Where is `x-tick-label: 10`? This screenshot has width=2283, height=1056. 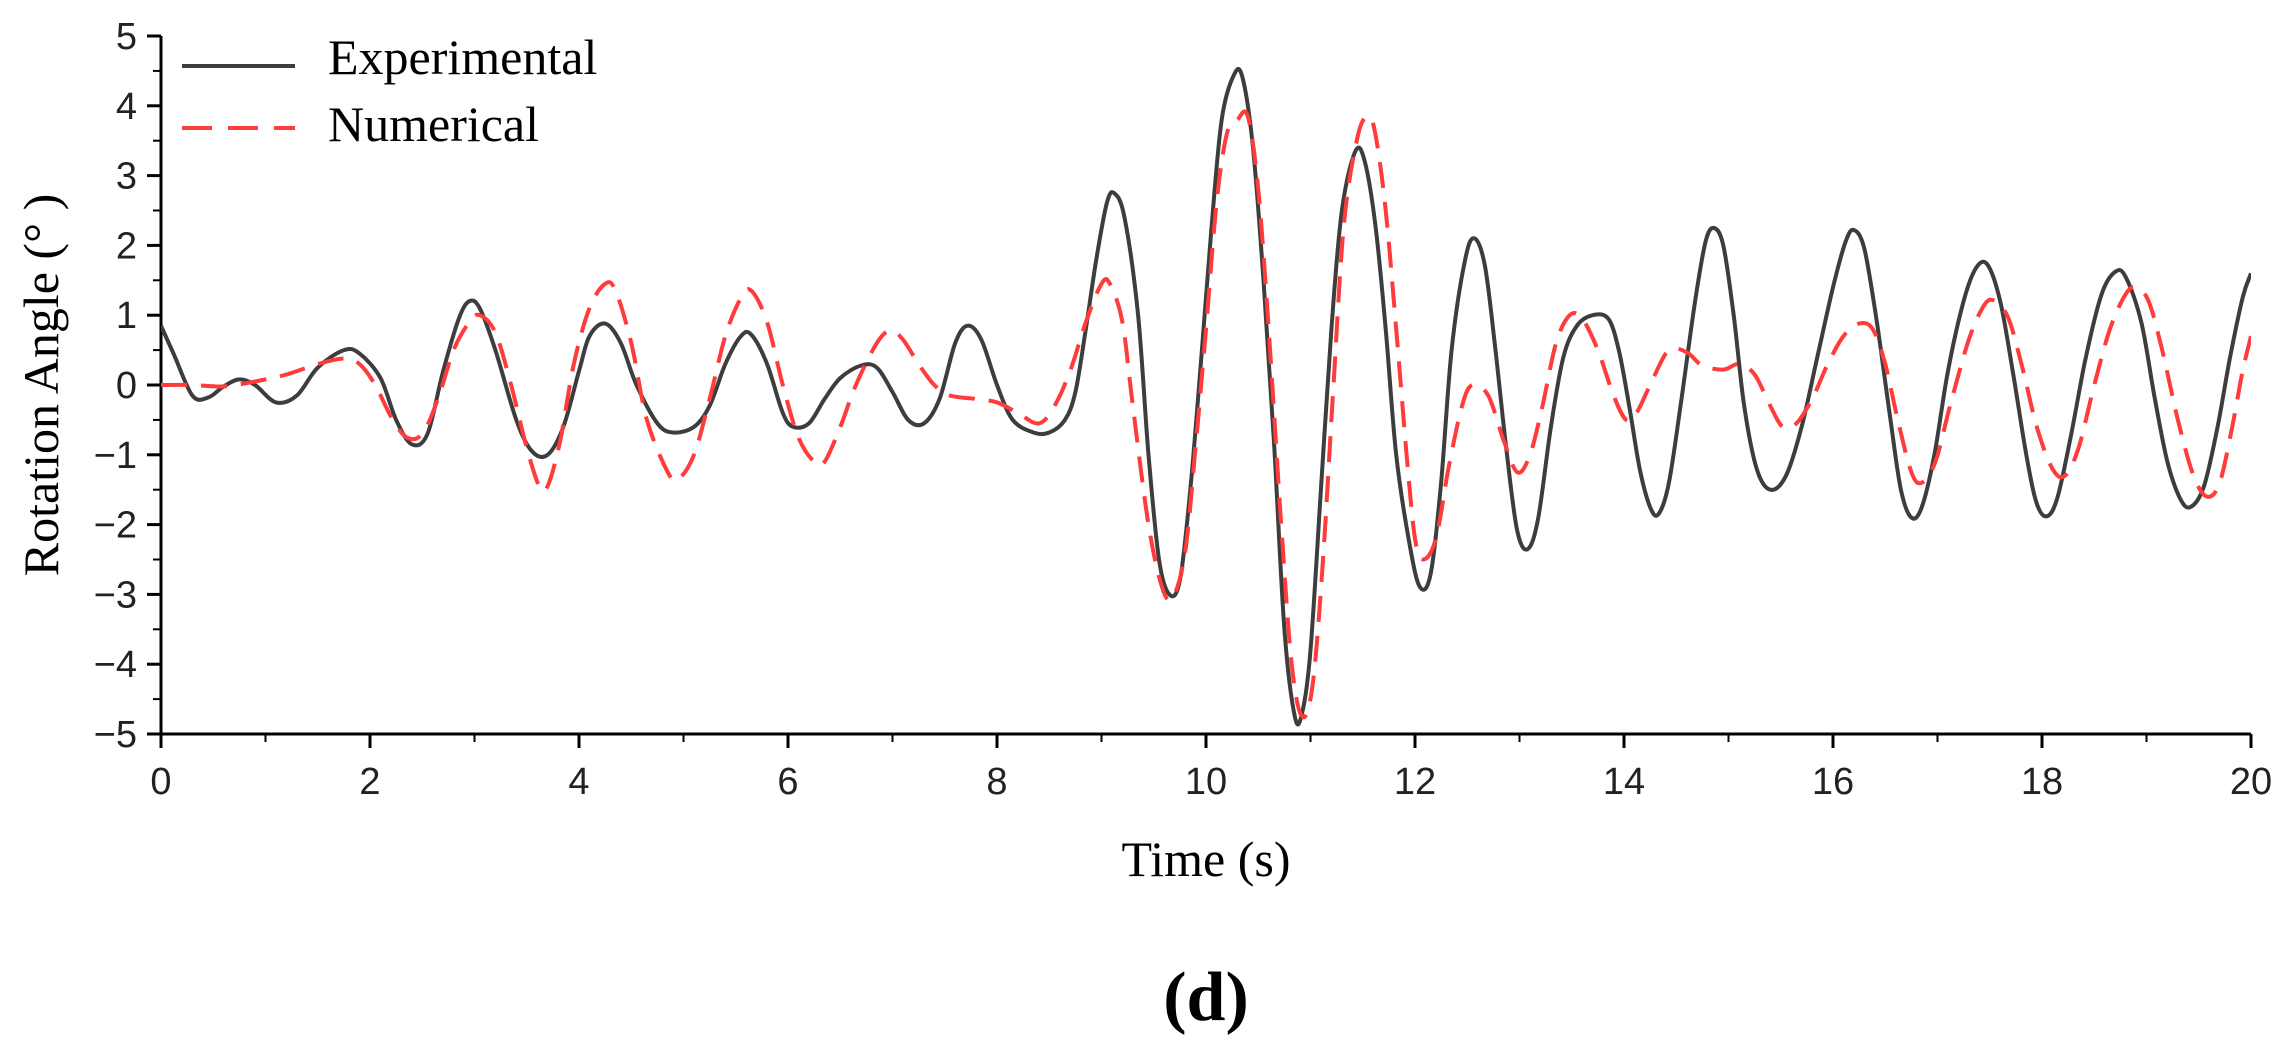 x-tick-label: 10 is located at coordinates (1206, 782).